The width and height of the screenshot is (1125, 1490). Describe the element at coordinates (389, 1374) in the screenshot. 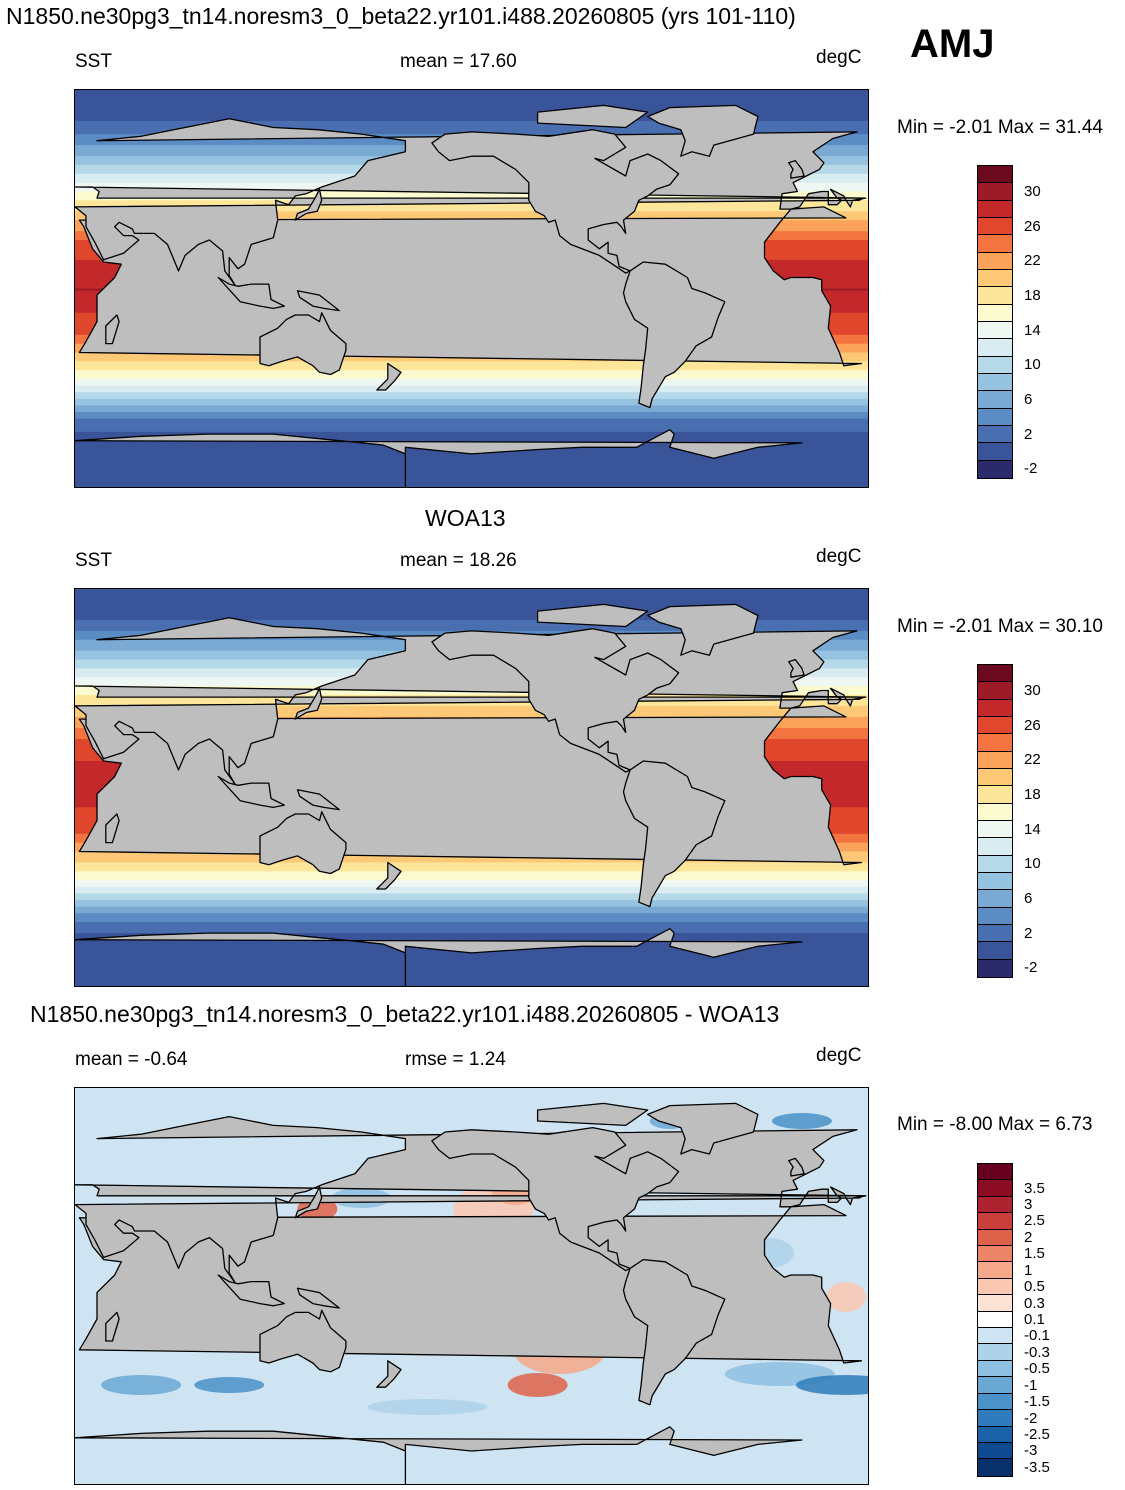

I see `land-nz` at that location.